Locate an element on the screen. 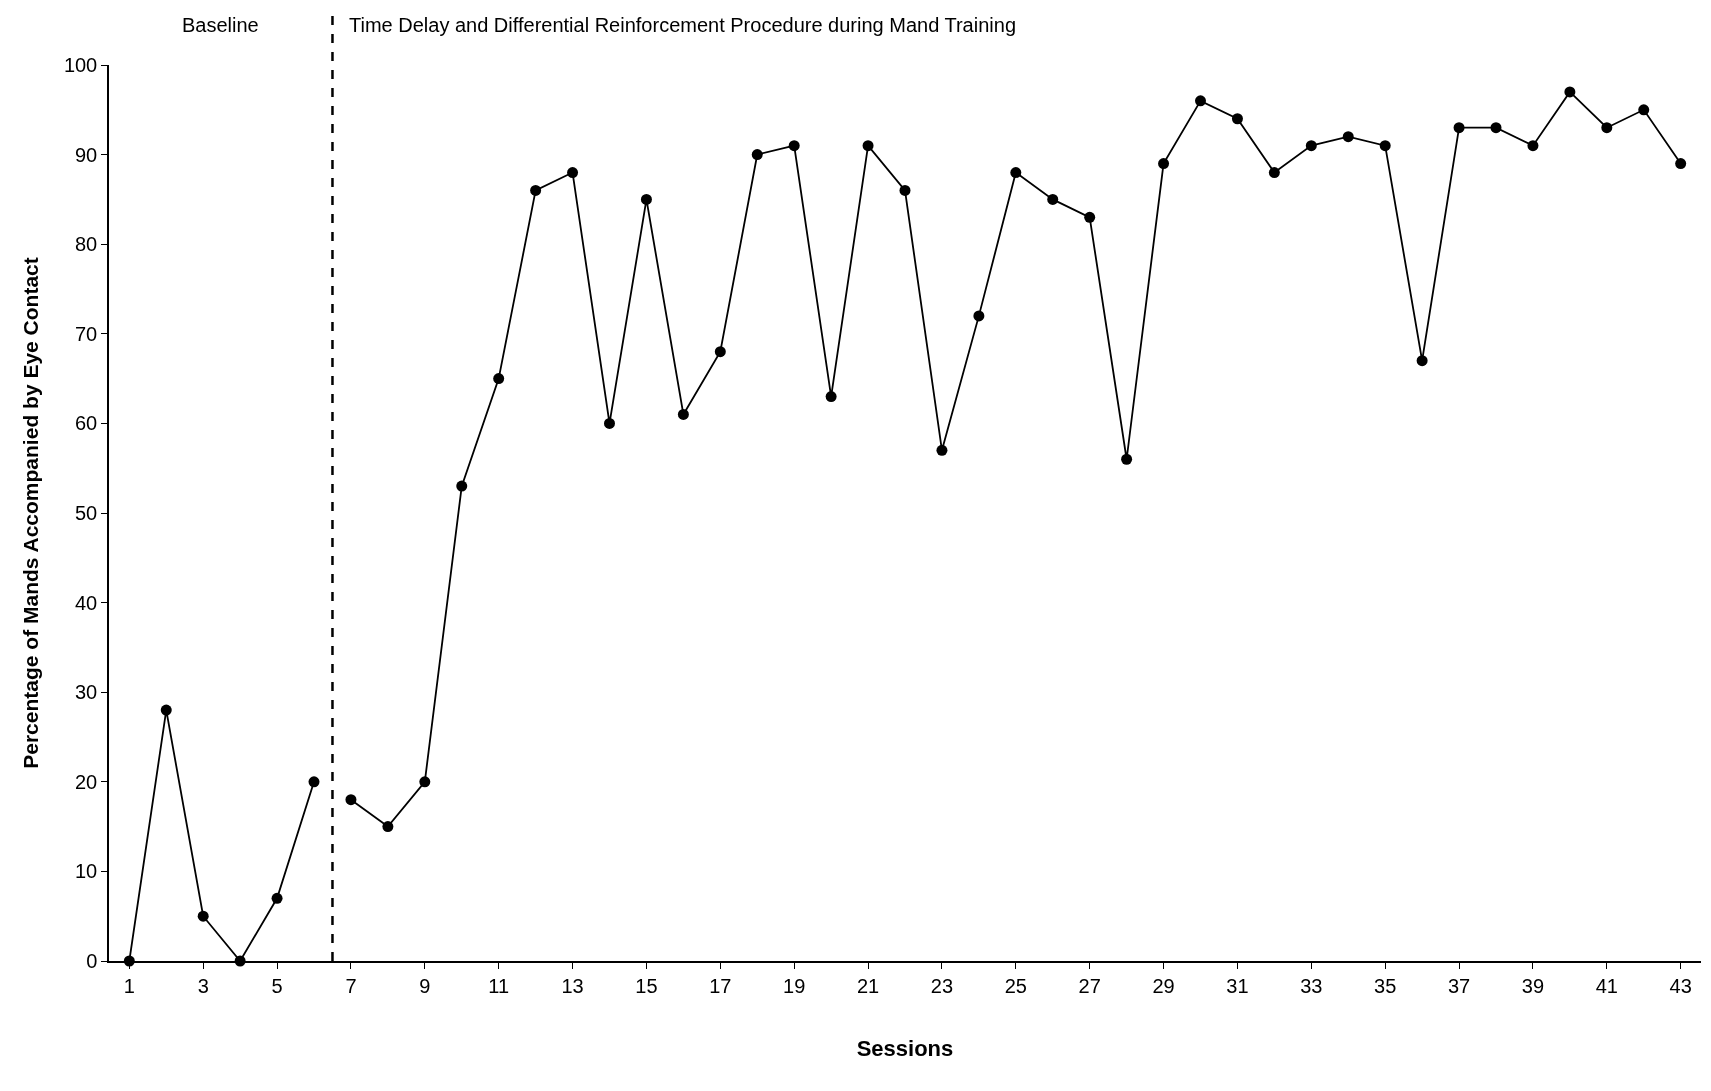 Image resolution: width=1711 pixels, height=1091 pixels. y-tick-label: 0 is located at coordinates (92, 961).